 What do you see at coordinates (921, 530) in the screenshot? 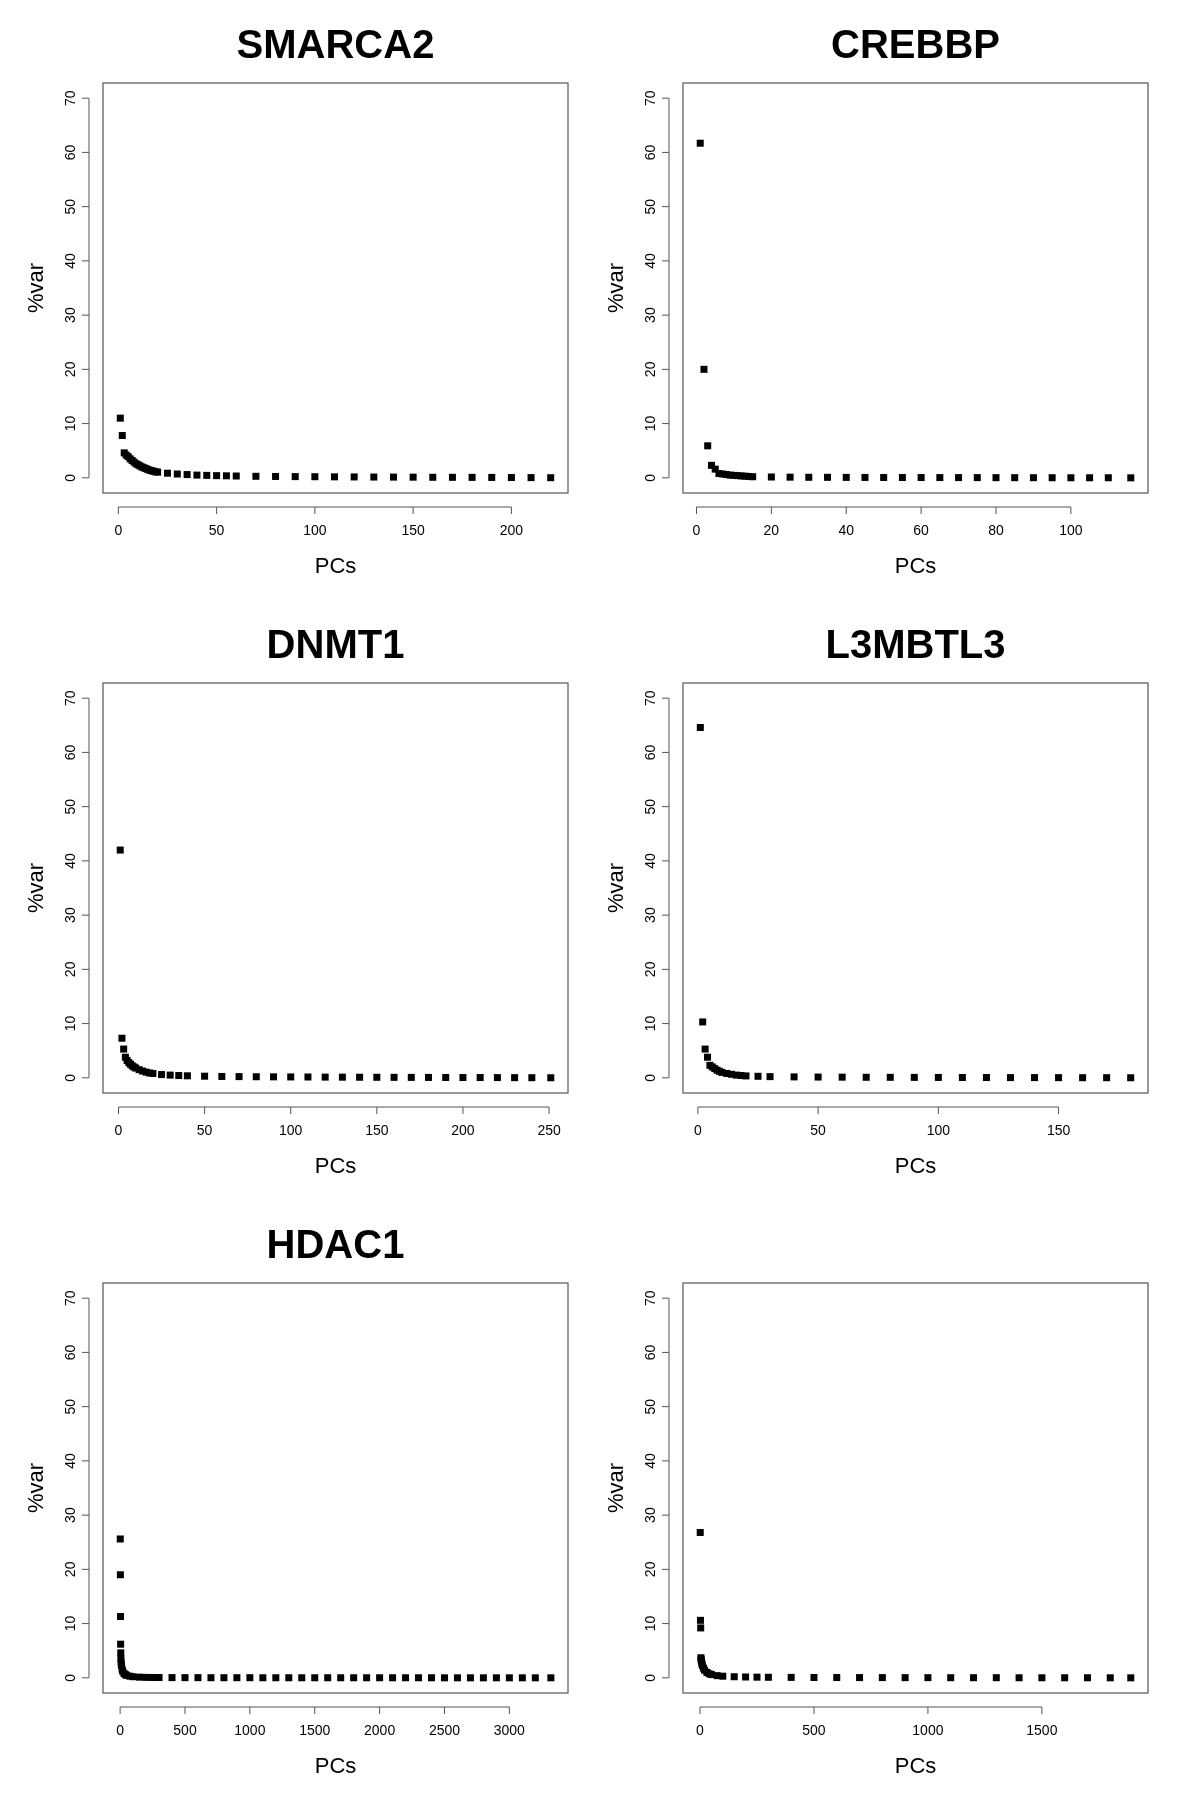
I see `x-tick-label: 60` at bounding box center [921, 530].